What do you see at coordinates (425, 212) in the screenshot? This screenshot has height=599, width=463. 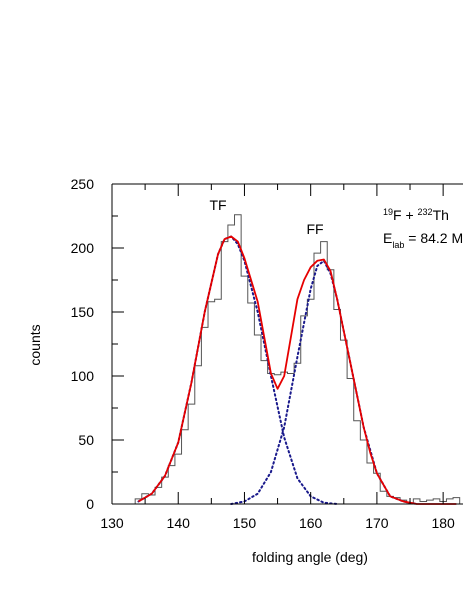 I see `reaction-mass-2: 232` at bounding box center [425, 212].